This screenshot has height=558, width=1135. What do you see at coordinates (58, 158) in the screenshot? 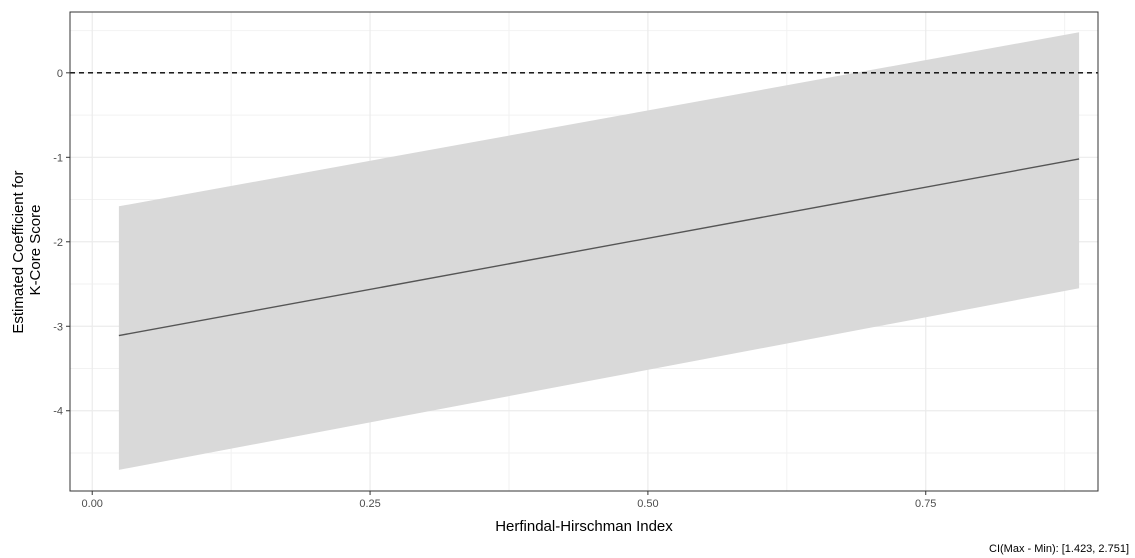
I see `y-tick-label: -1` at bounding box center [58, 158].